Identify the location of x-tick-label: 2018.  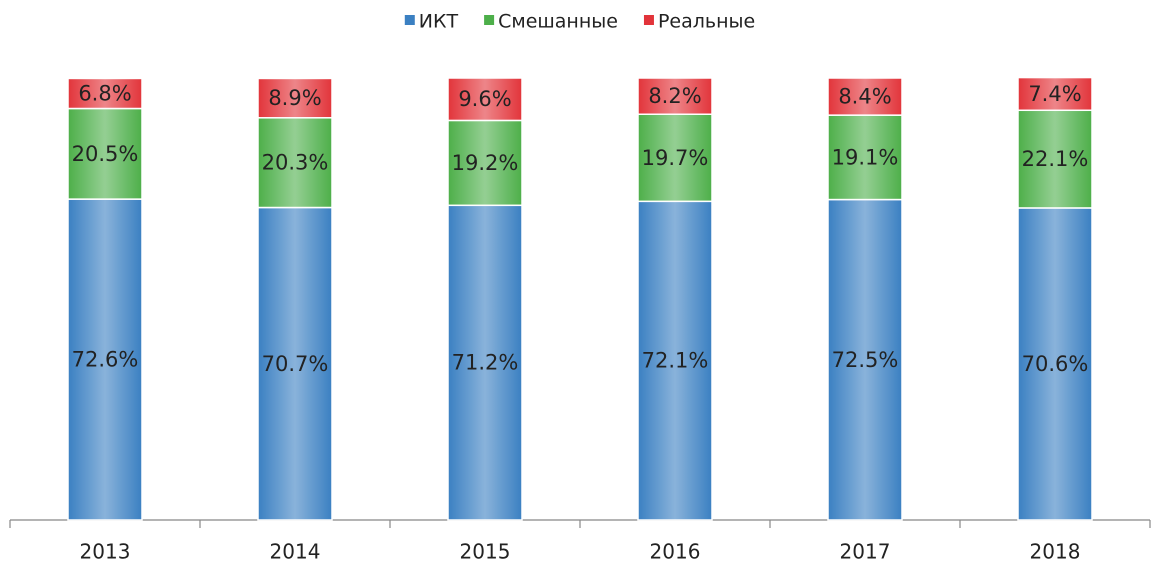
(1055, 552).